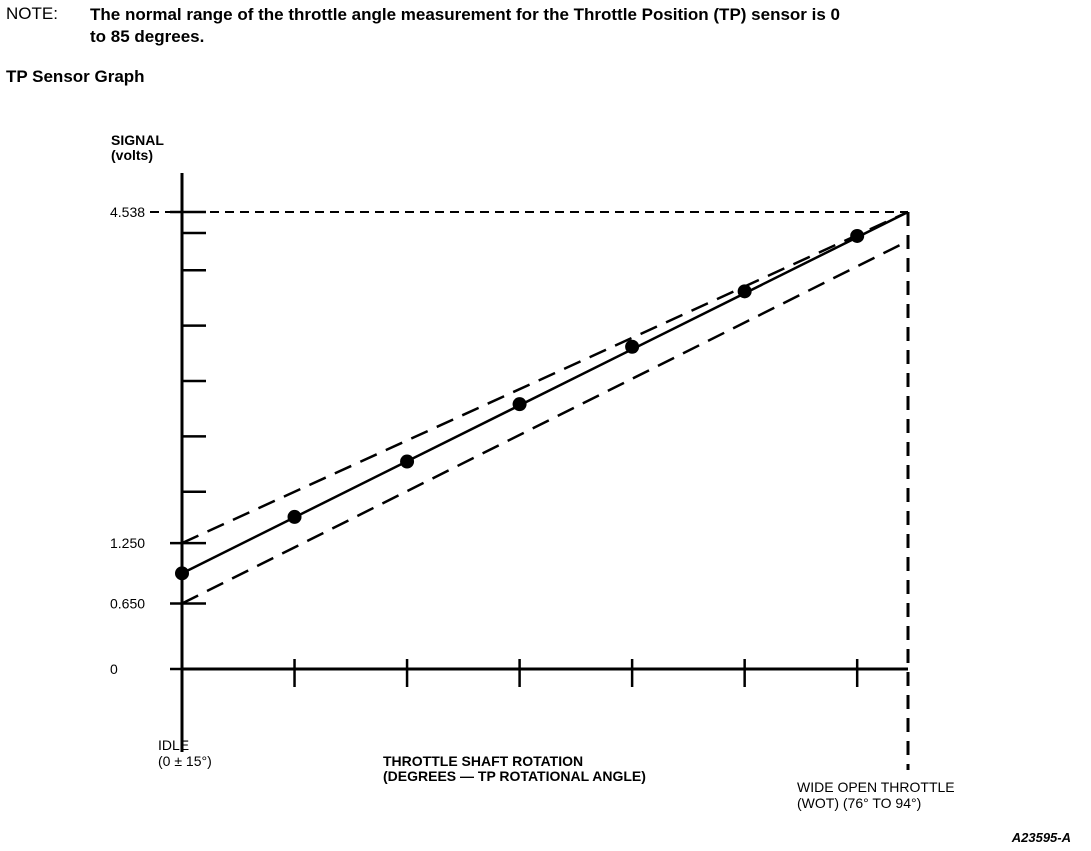 The image size is (1091, 851). Describe the element at coordinates (75, 76) in the screenshot. I see `graph-title: TP Sensor Graph` at that location.